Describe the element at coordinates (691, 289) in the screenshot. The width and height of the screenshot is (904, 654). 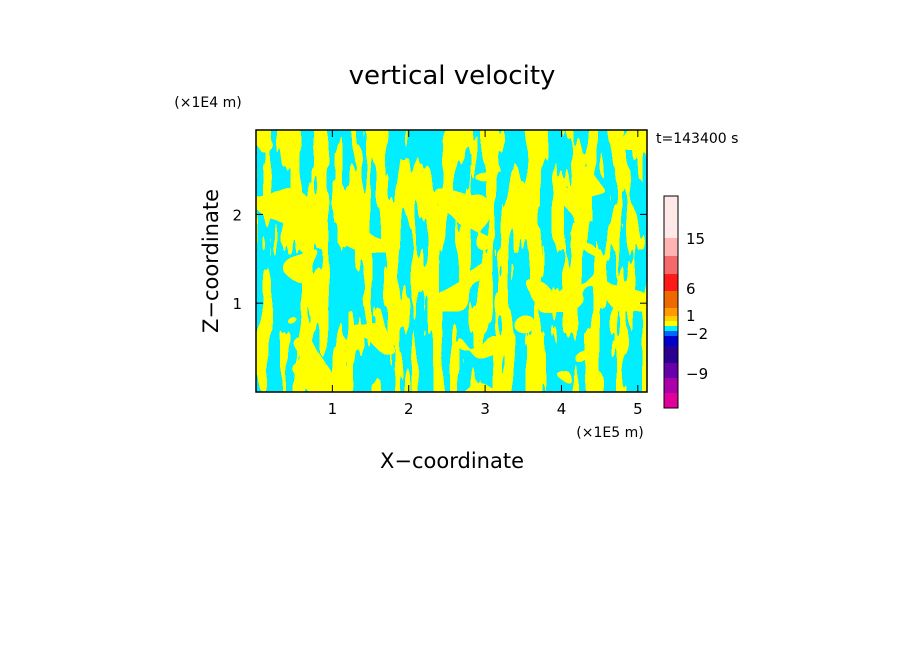
I see `colorbar-label: 6` at that location.